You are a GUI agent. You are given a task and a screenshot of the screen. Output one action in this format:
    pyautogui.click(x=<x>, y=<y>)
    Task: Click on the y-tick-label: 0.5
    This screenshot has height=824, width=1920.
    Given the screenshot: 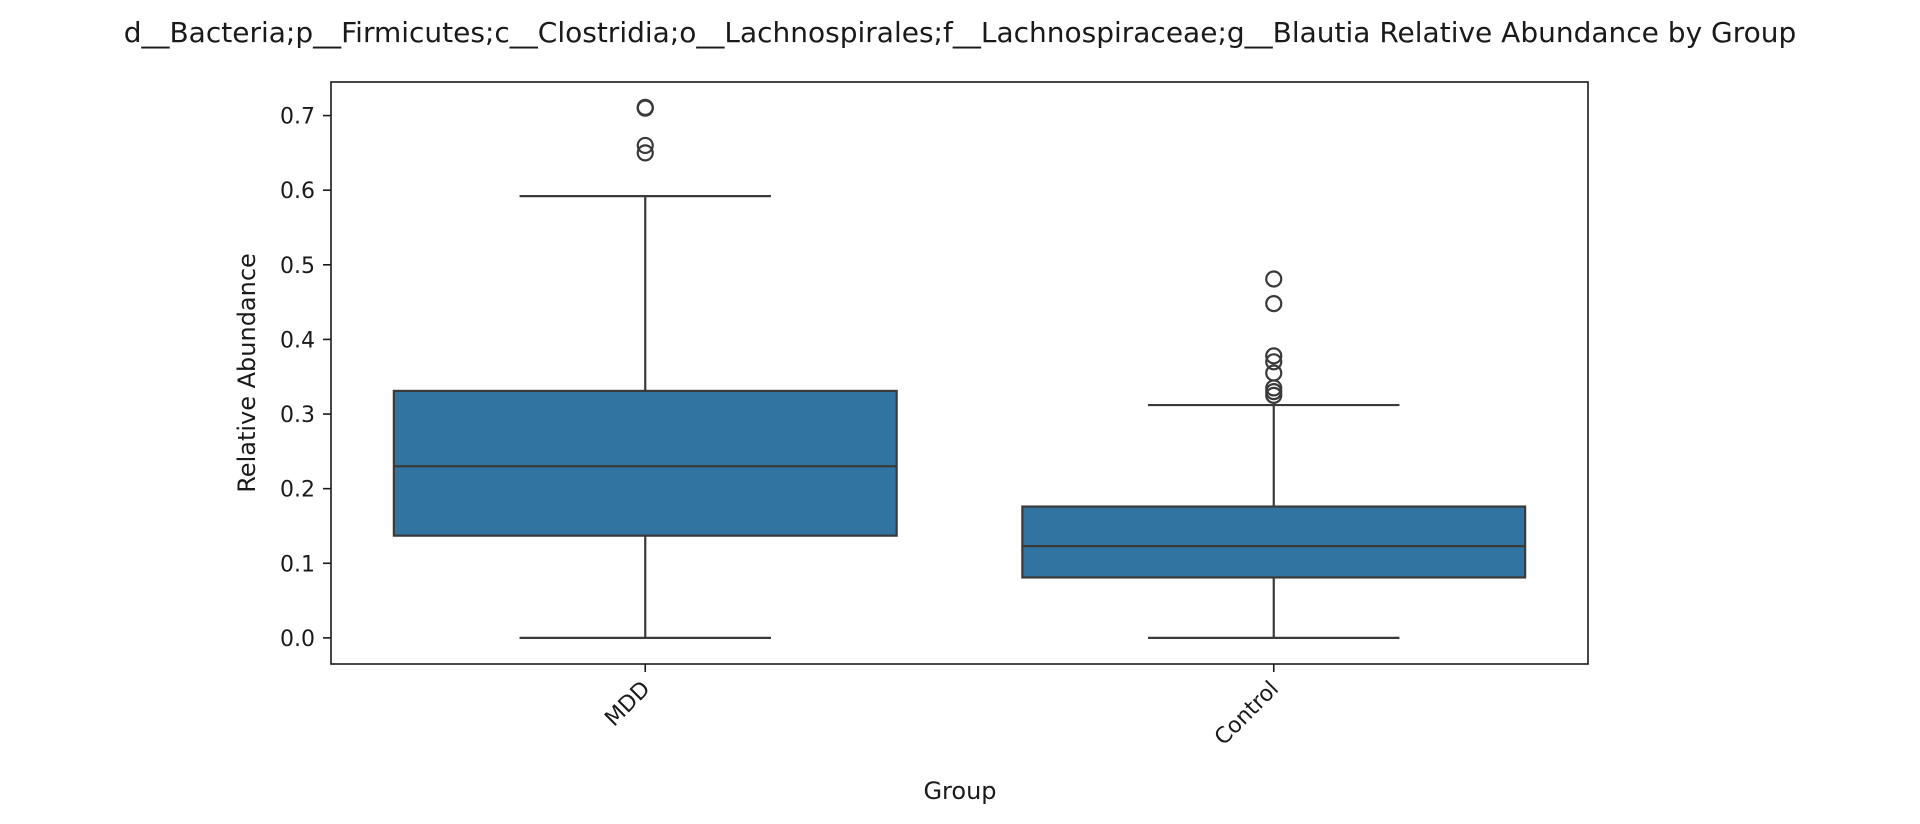 What is the action you would take?
    pyautogui.click(x=297, y=266)
    